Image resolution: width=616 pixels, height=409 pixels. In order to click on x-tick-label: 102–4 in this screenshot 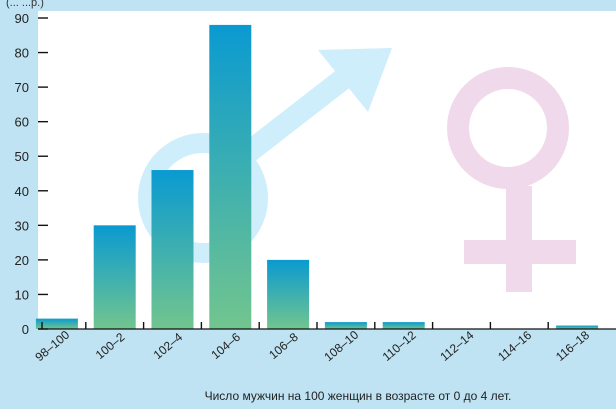, I will do `click(168, 346)`.